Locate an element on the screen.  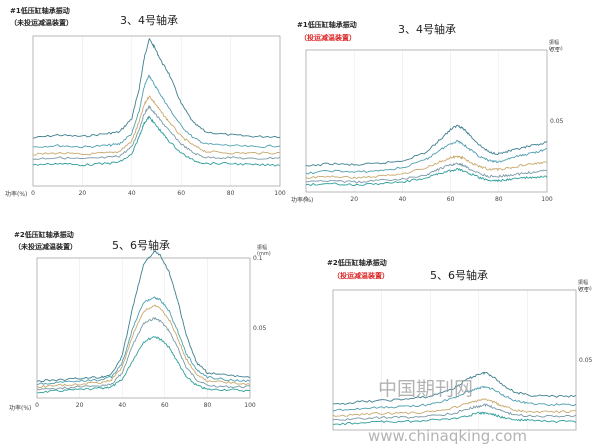
panel-4-condition: （投运减温装置） is located at coordinates (361, 275).